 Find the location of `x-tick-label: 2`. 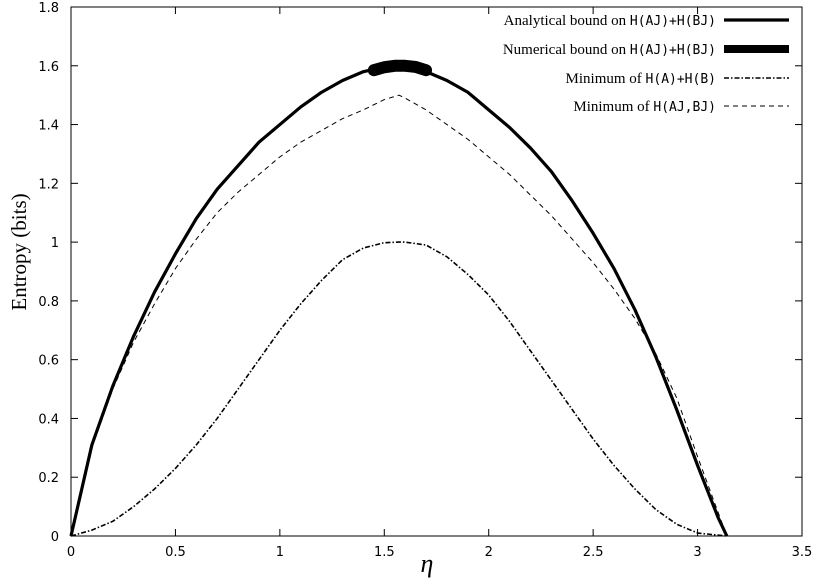

x-tick-label: 2 is located at coordinates (489, 552).